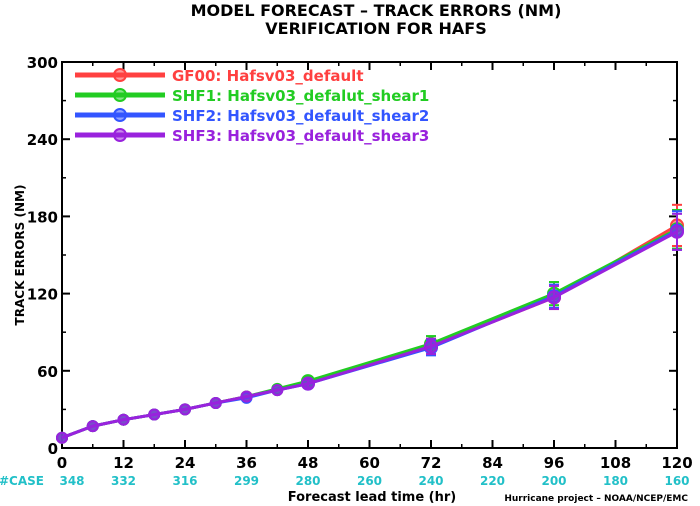 The image size is (700, 506). I want to click on legend-item: GF00: Hafsv03_default, so click(219, 76).